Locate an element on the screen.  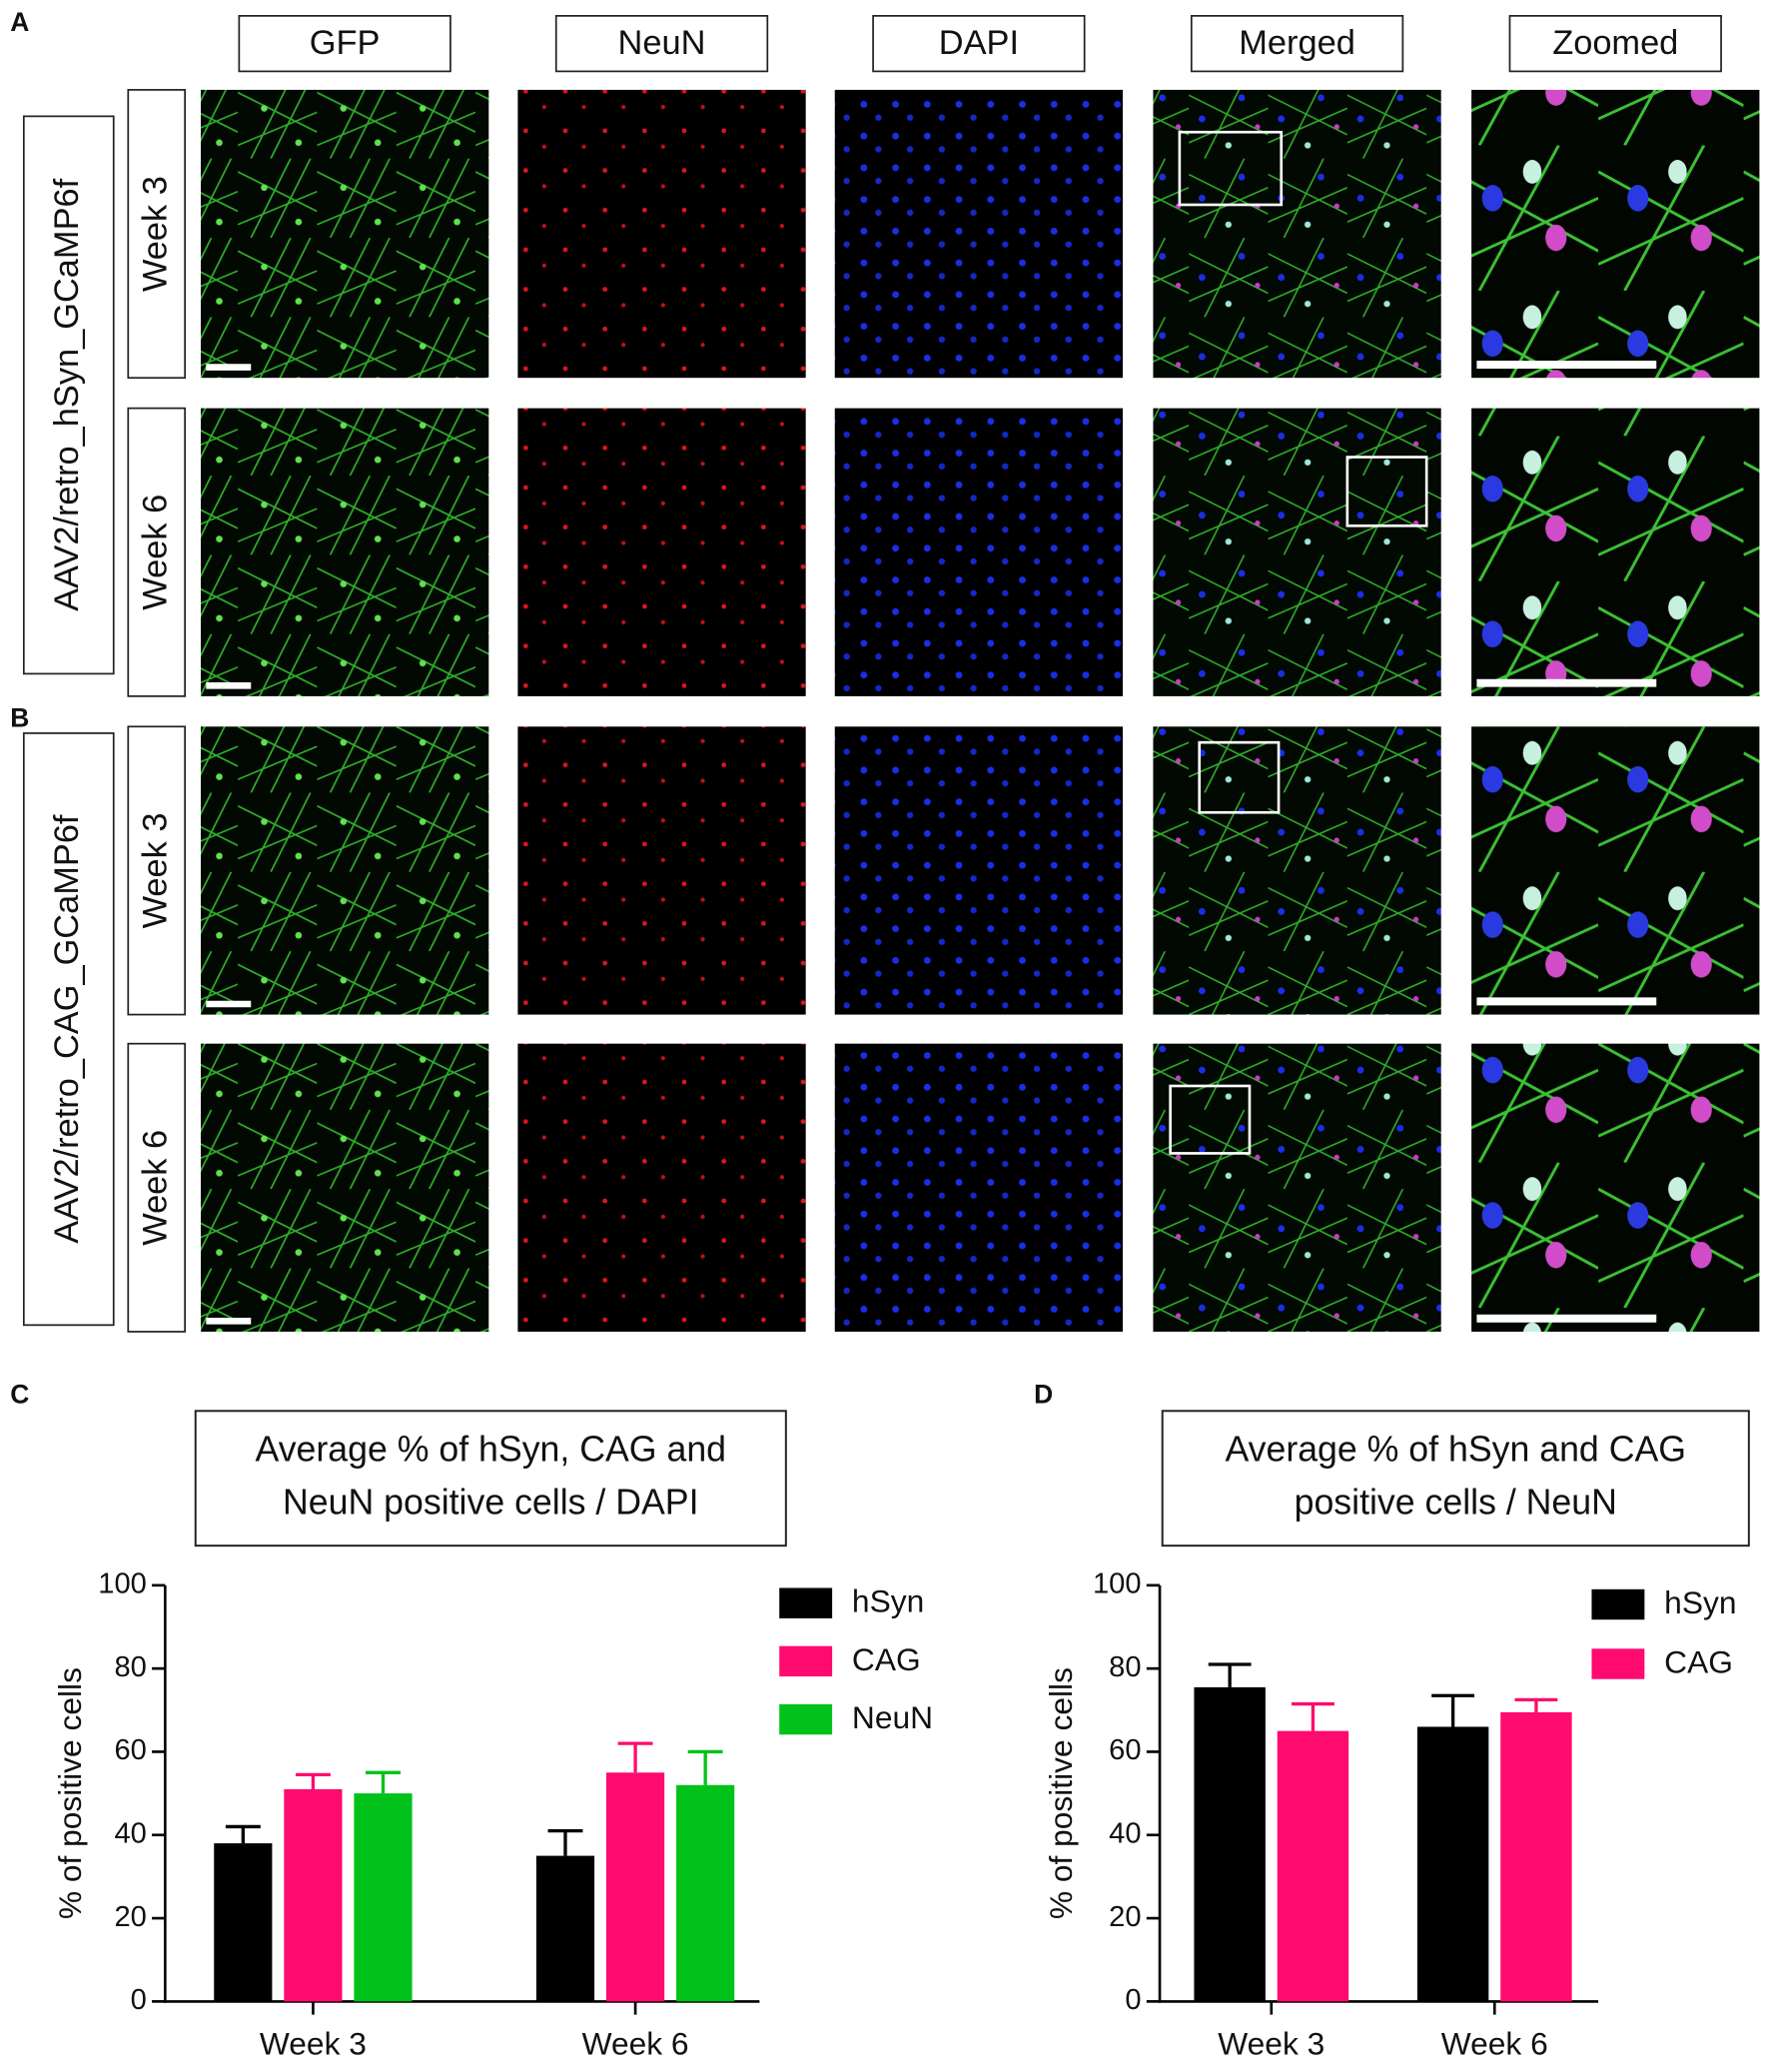
column-header: Merged is located at coordinates (1297, 43).